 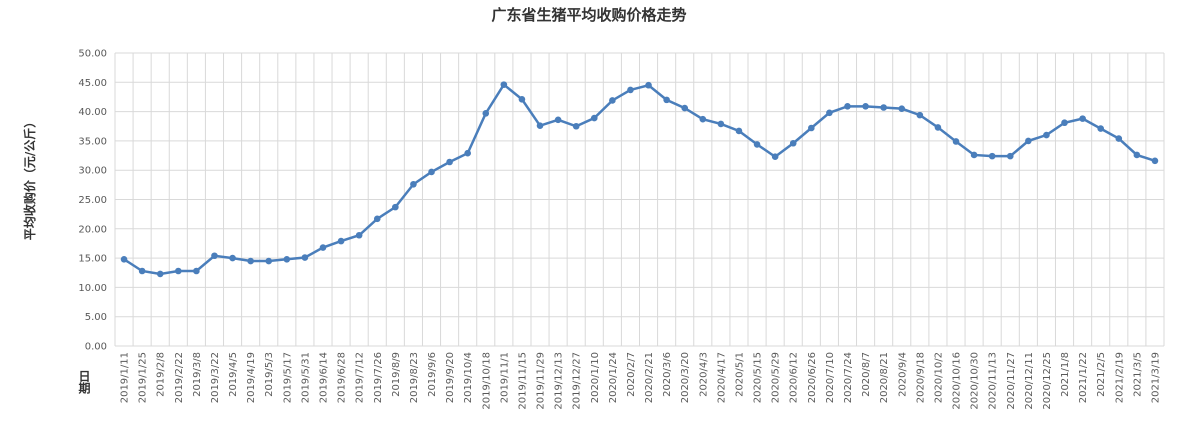 I want to click on x-tick-label: 2021/2/19, so click(x=1119, y=377).